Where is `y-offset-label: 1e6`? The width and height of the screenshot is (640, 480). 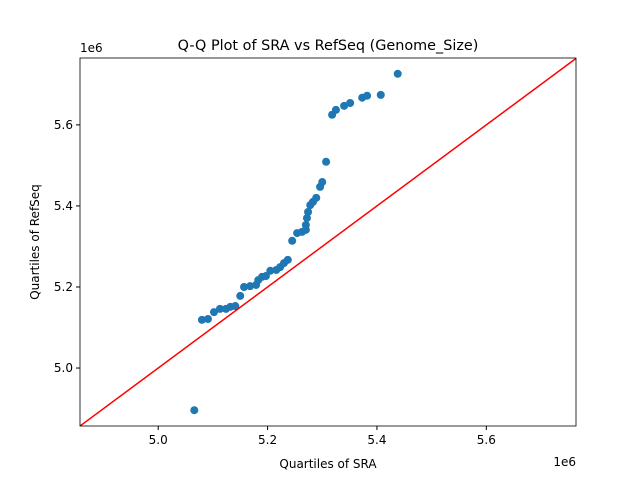
y-offset-label: 1e6 is located at coordinates (91, 48).